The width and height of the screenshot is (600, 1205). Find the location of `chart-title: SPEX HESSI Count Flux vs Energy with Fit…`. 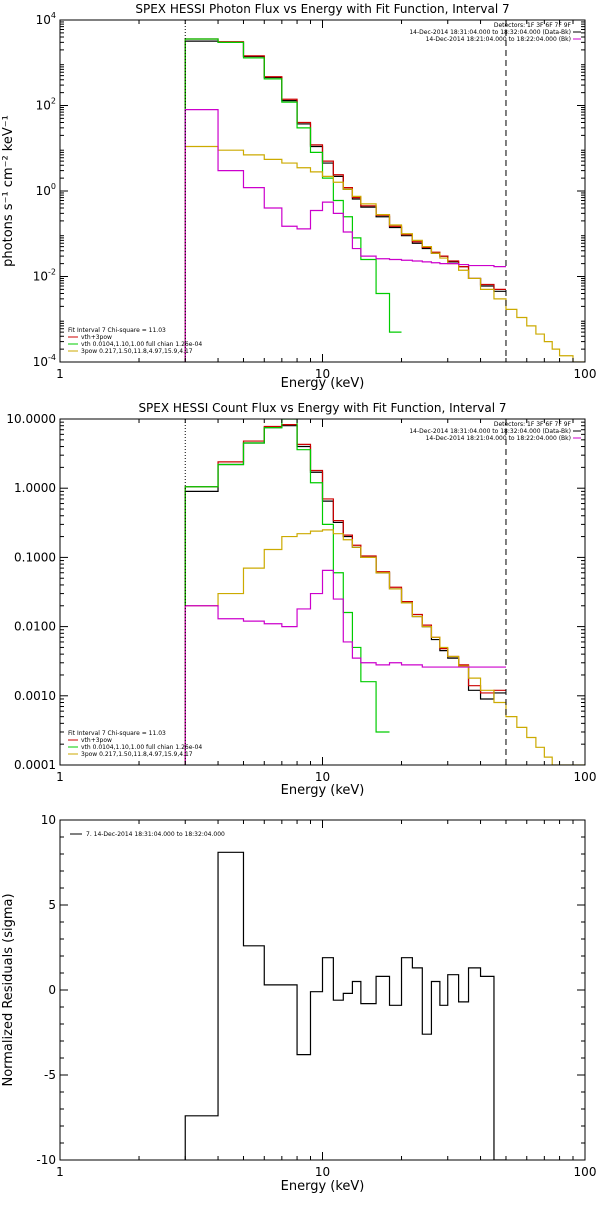

chart-title: SPEX HESSI Count Flux vs Energy with Fit… is located at coordinates (322, 408).